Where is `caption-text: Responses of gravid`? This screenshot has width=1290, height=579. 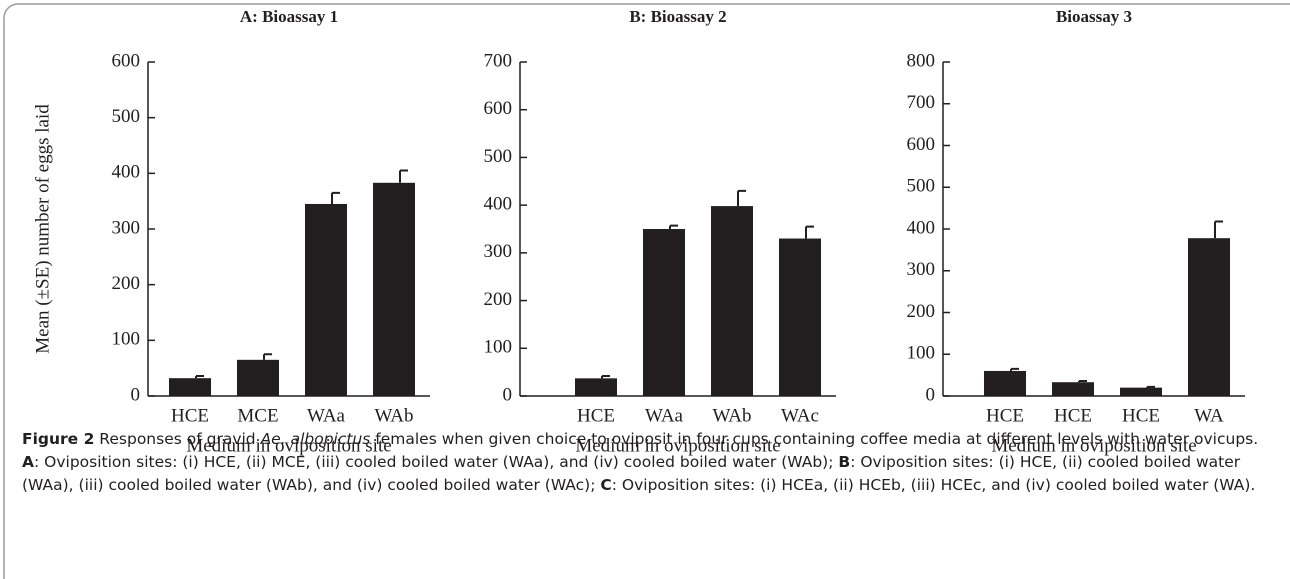
caption-text: Responses of gravid is located at coordinates (177, 439).